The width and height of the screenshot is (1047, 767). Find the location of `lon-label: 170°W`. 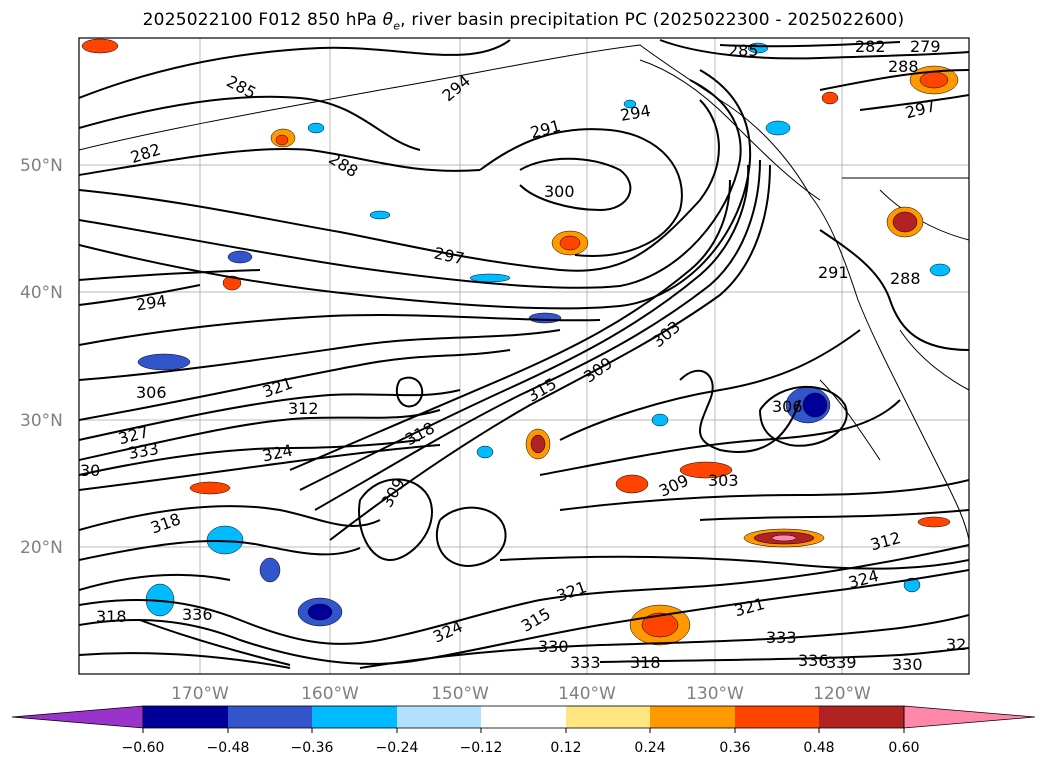

lon-label: 170°W is located at coordinates (200, 694).